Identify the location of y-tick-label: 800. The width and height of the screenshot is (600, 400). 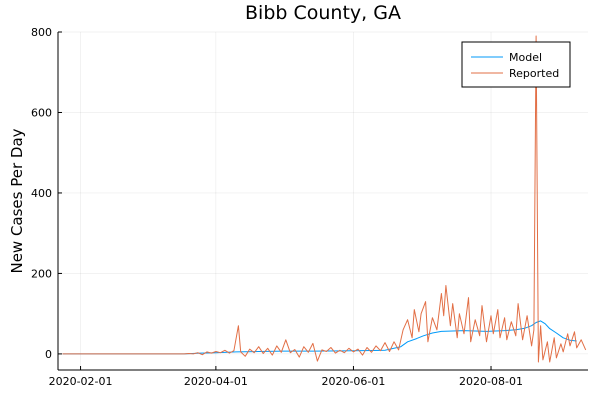
(41, 32).